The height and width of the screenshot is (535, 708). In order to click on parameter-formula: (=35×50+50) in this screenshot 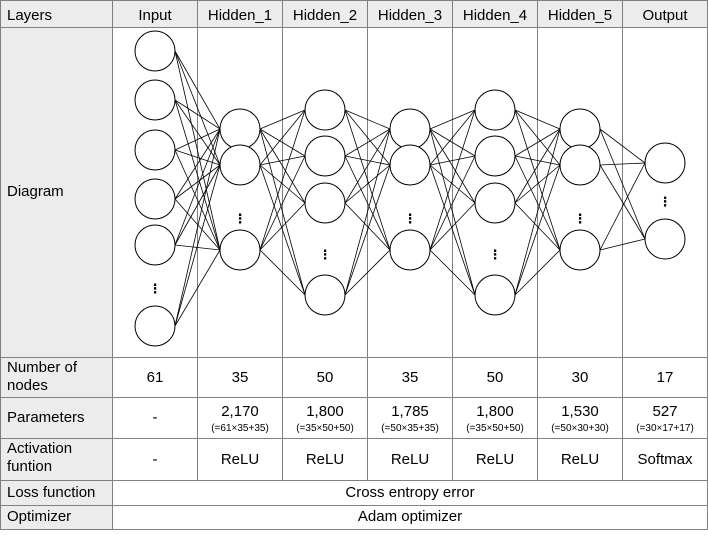, I will do `click(325, 428)`.